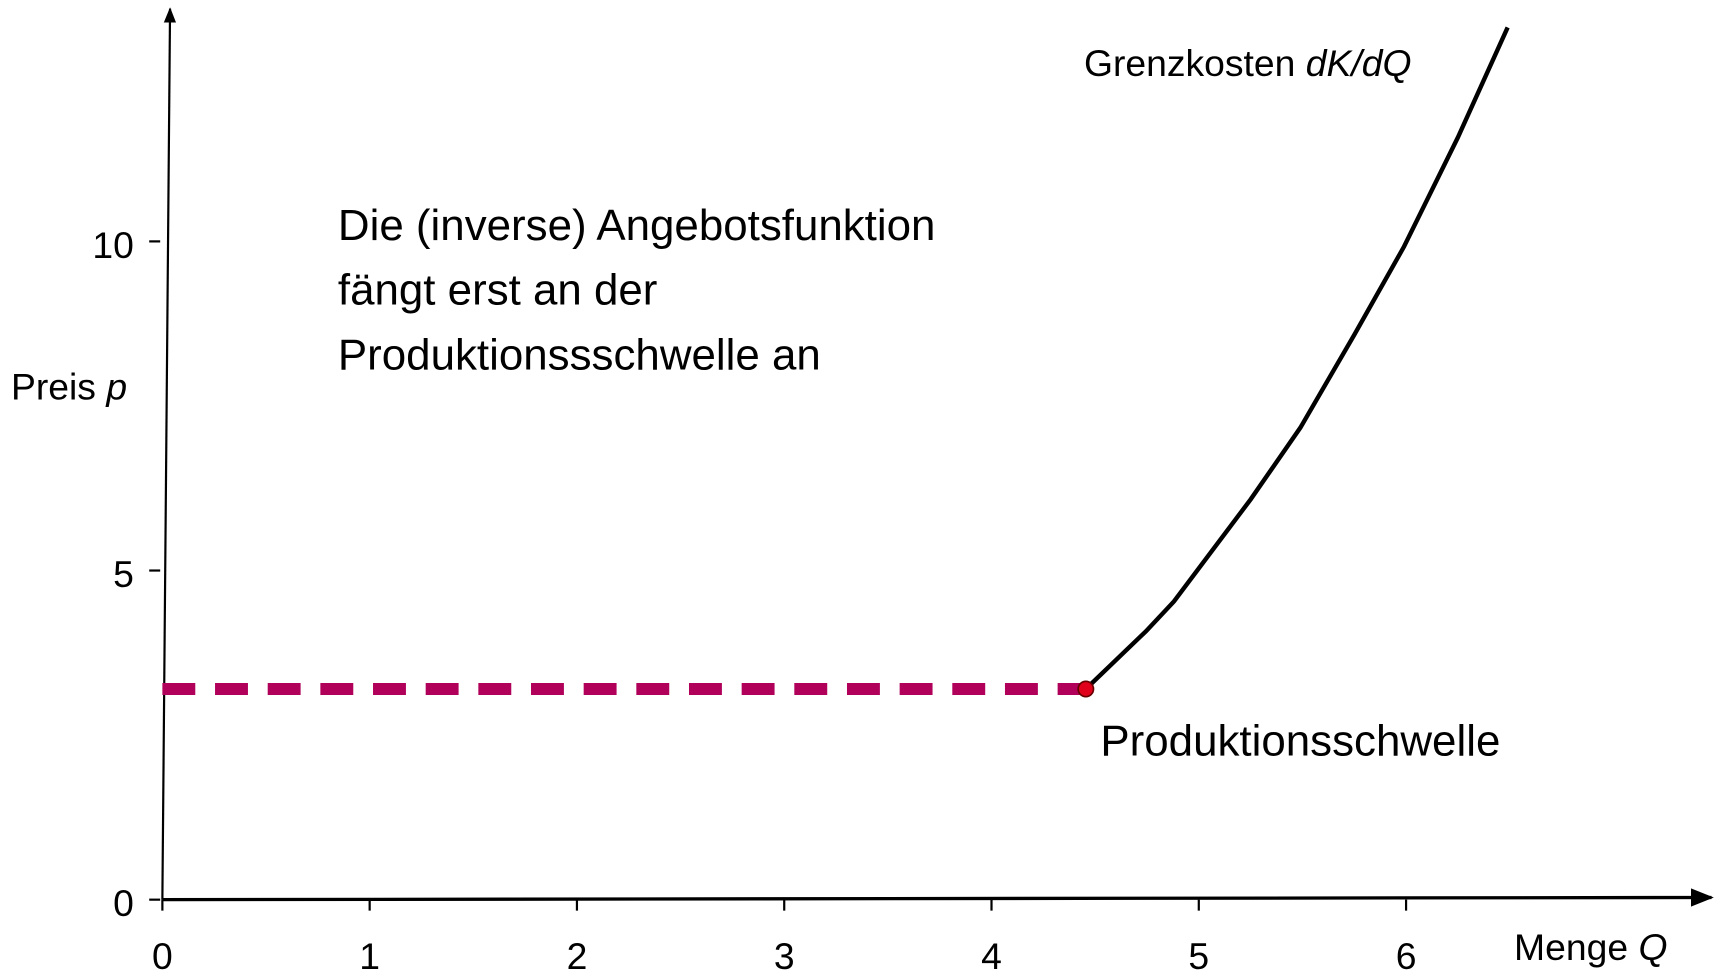 Image resolution: width=1717 pixels, height=971 pixels. I want to click on x-label-text: Menge, so click(1571, 947).